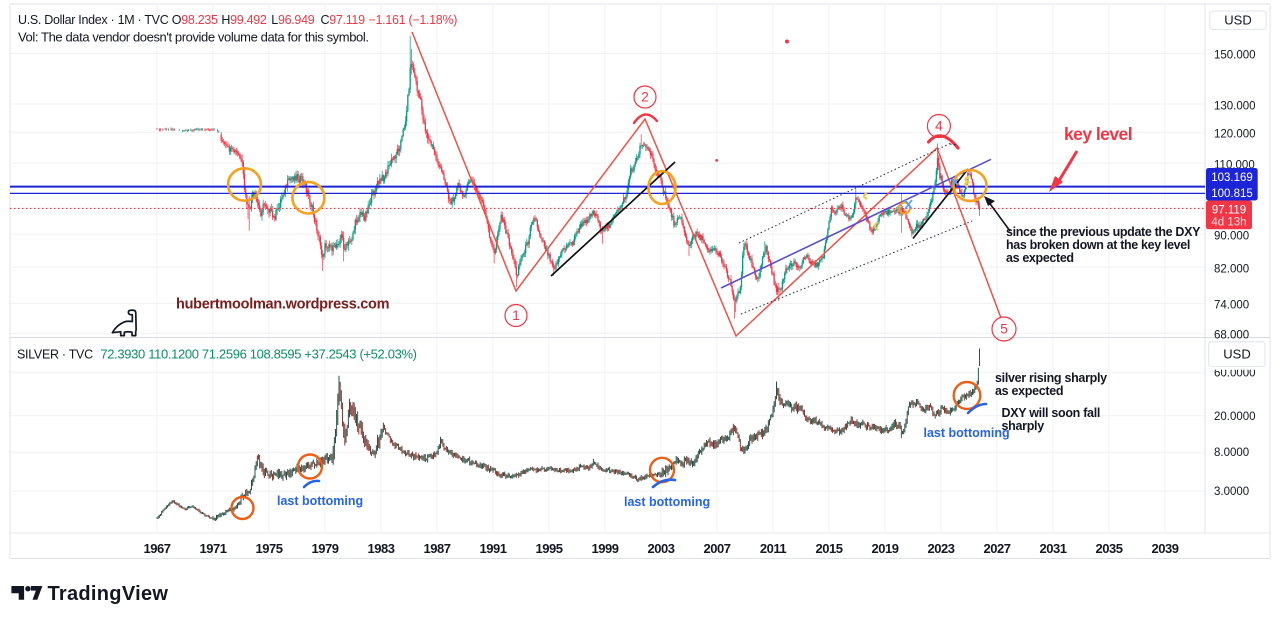 This screenshot has width=1279, height=629. What do you see at coordinates (885, 548) in the screenshot?
I see `svg-text: 2019` at bounding box center [885, 548].